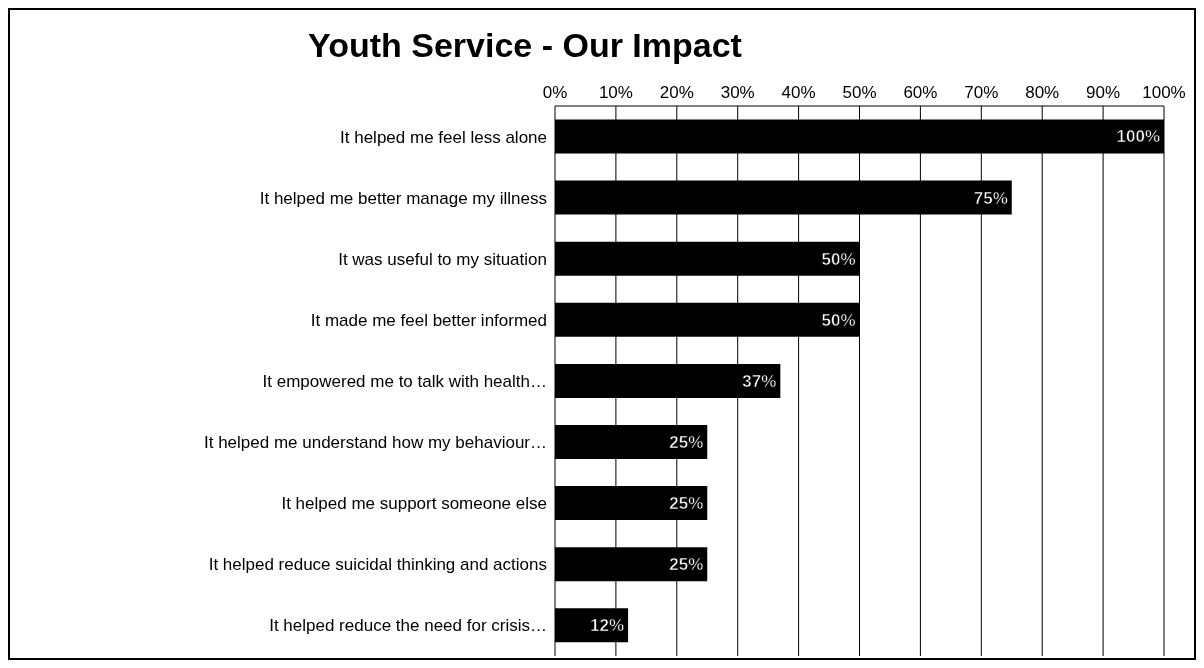  What do you see at coordinates (555, 92) in the screenshot?
I see `x-tick-label: 0%` at bounding box center [555, 92].